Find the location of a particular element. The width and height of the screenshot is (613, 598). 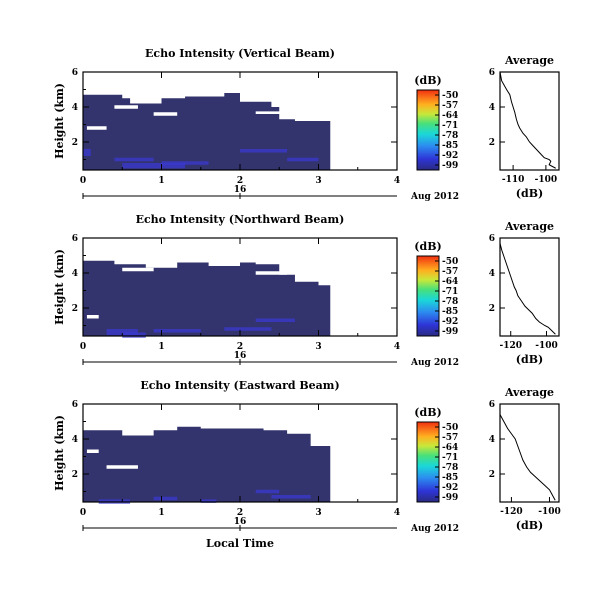

date-day-label: 16 is located at coordinates (240, 190).